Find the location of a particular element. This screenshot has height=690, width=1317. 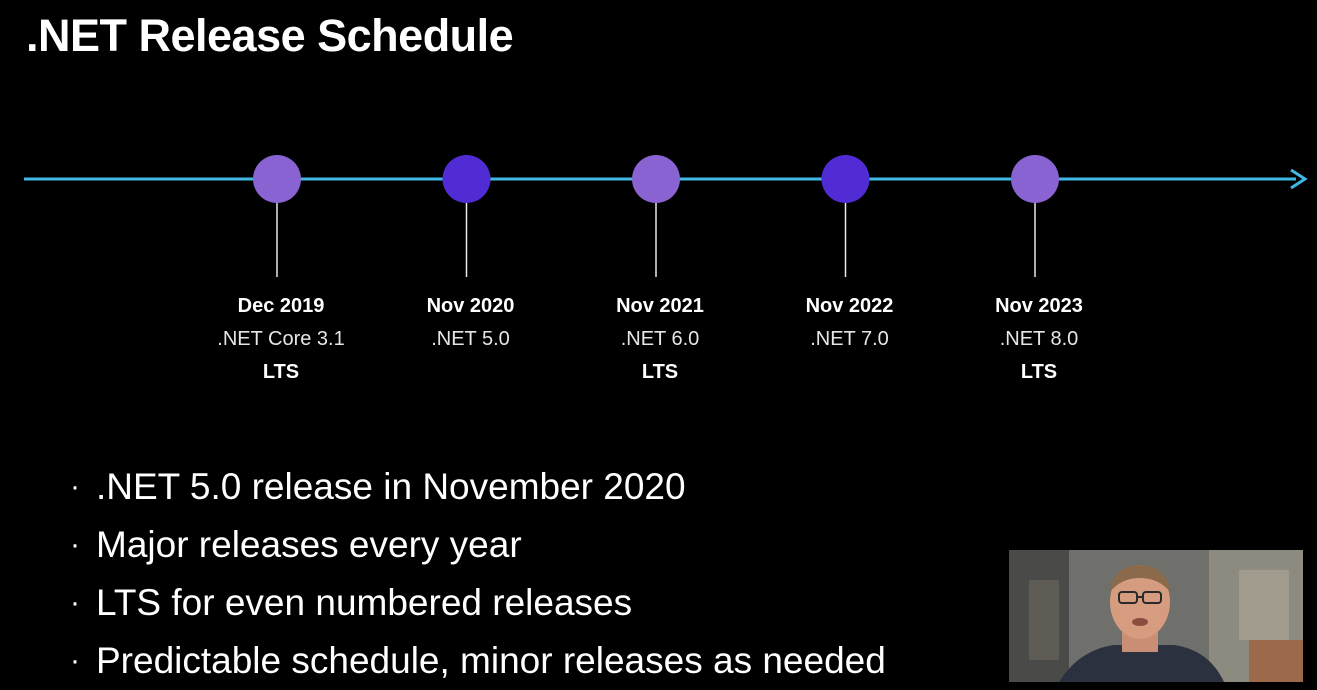

milestone-date: Nov 2020 is located at coordinates (470, 306).